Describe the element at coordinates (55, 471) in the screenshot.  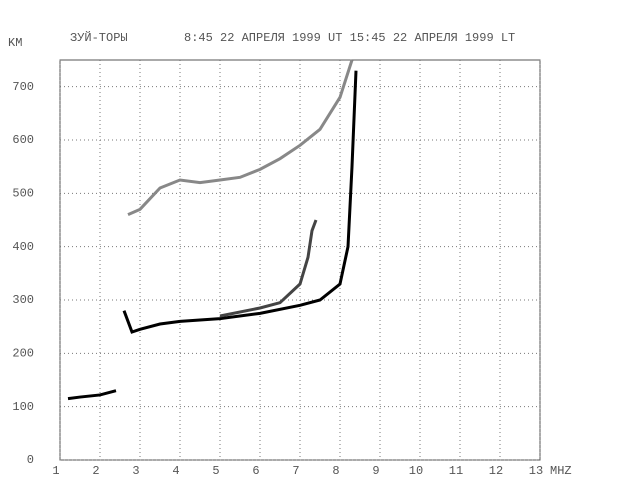
I see `x-tick-label: 1` at that location.